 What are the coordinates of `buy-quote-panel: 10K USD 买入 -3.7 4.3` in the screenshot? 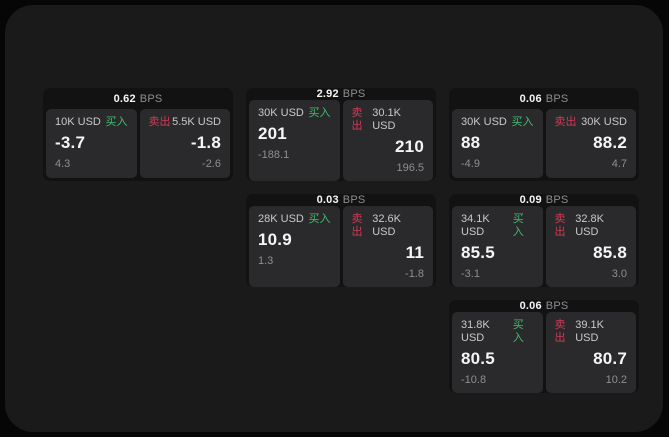 It's located at (91, 143).